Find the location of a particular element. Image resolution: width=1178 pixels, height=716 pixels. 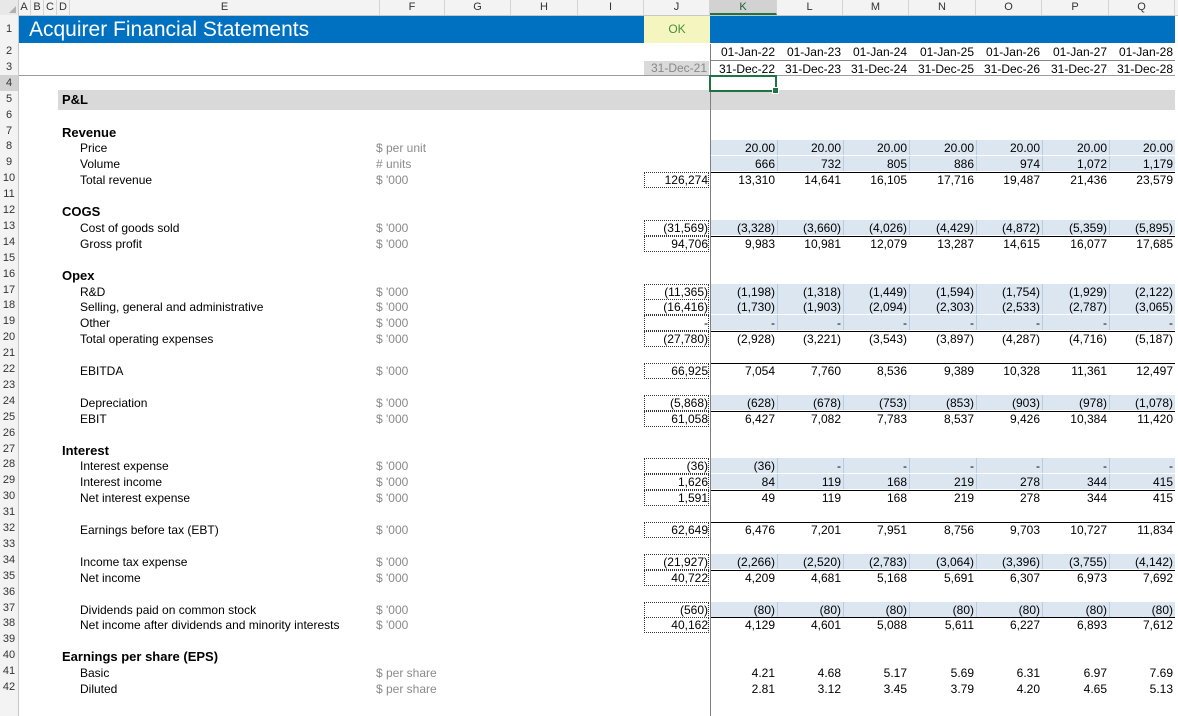

cell-total-operating-expenses-o: (4,287) is located at coordinates (1020, 339).